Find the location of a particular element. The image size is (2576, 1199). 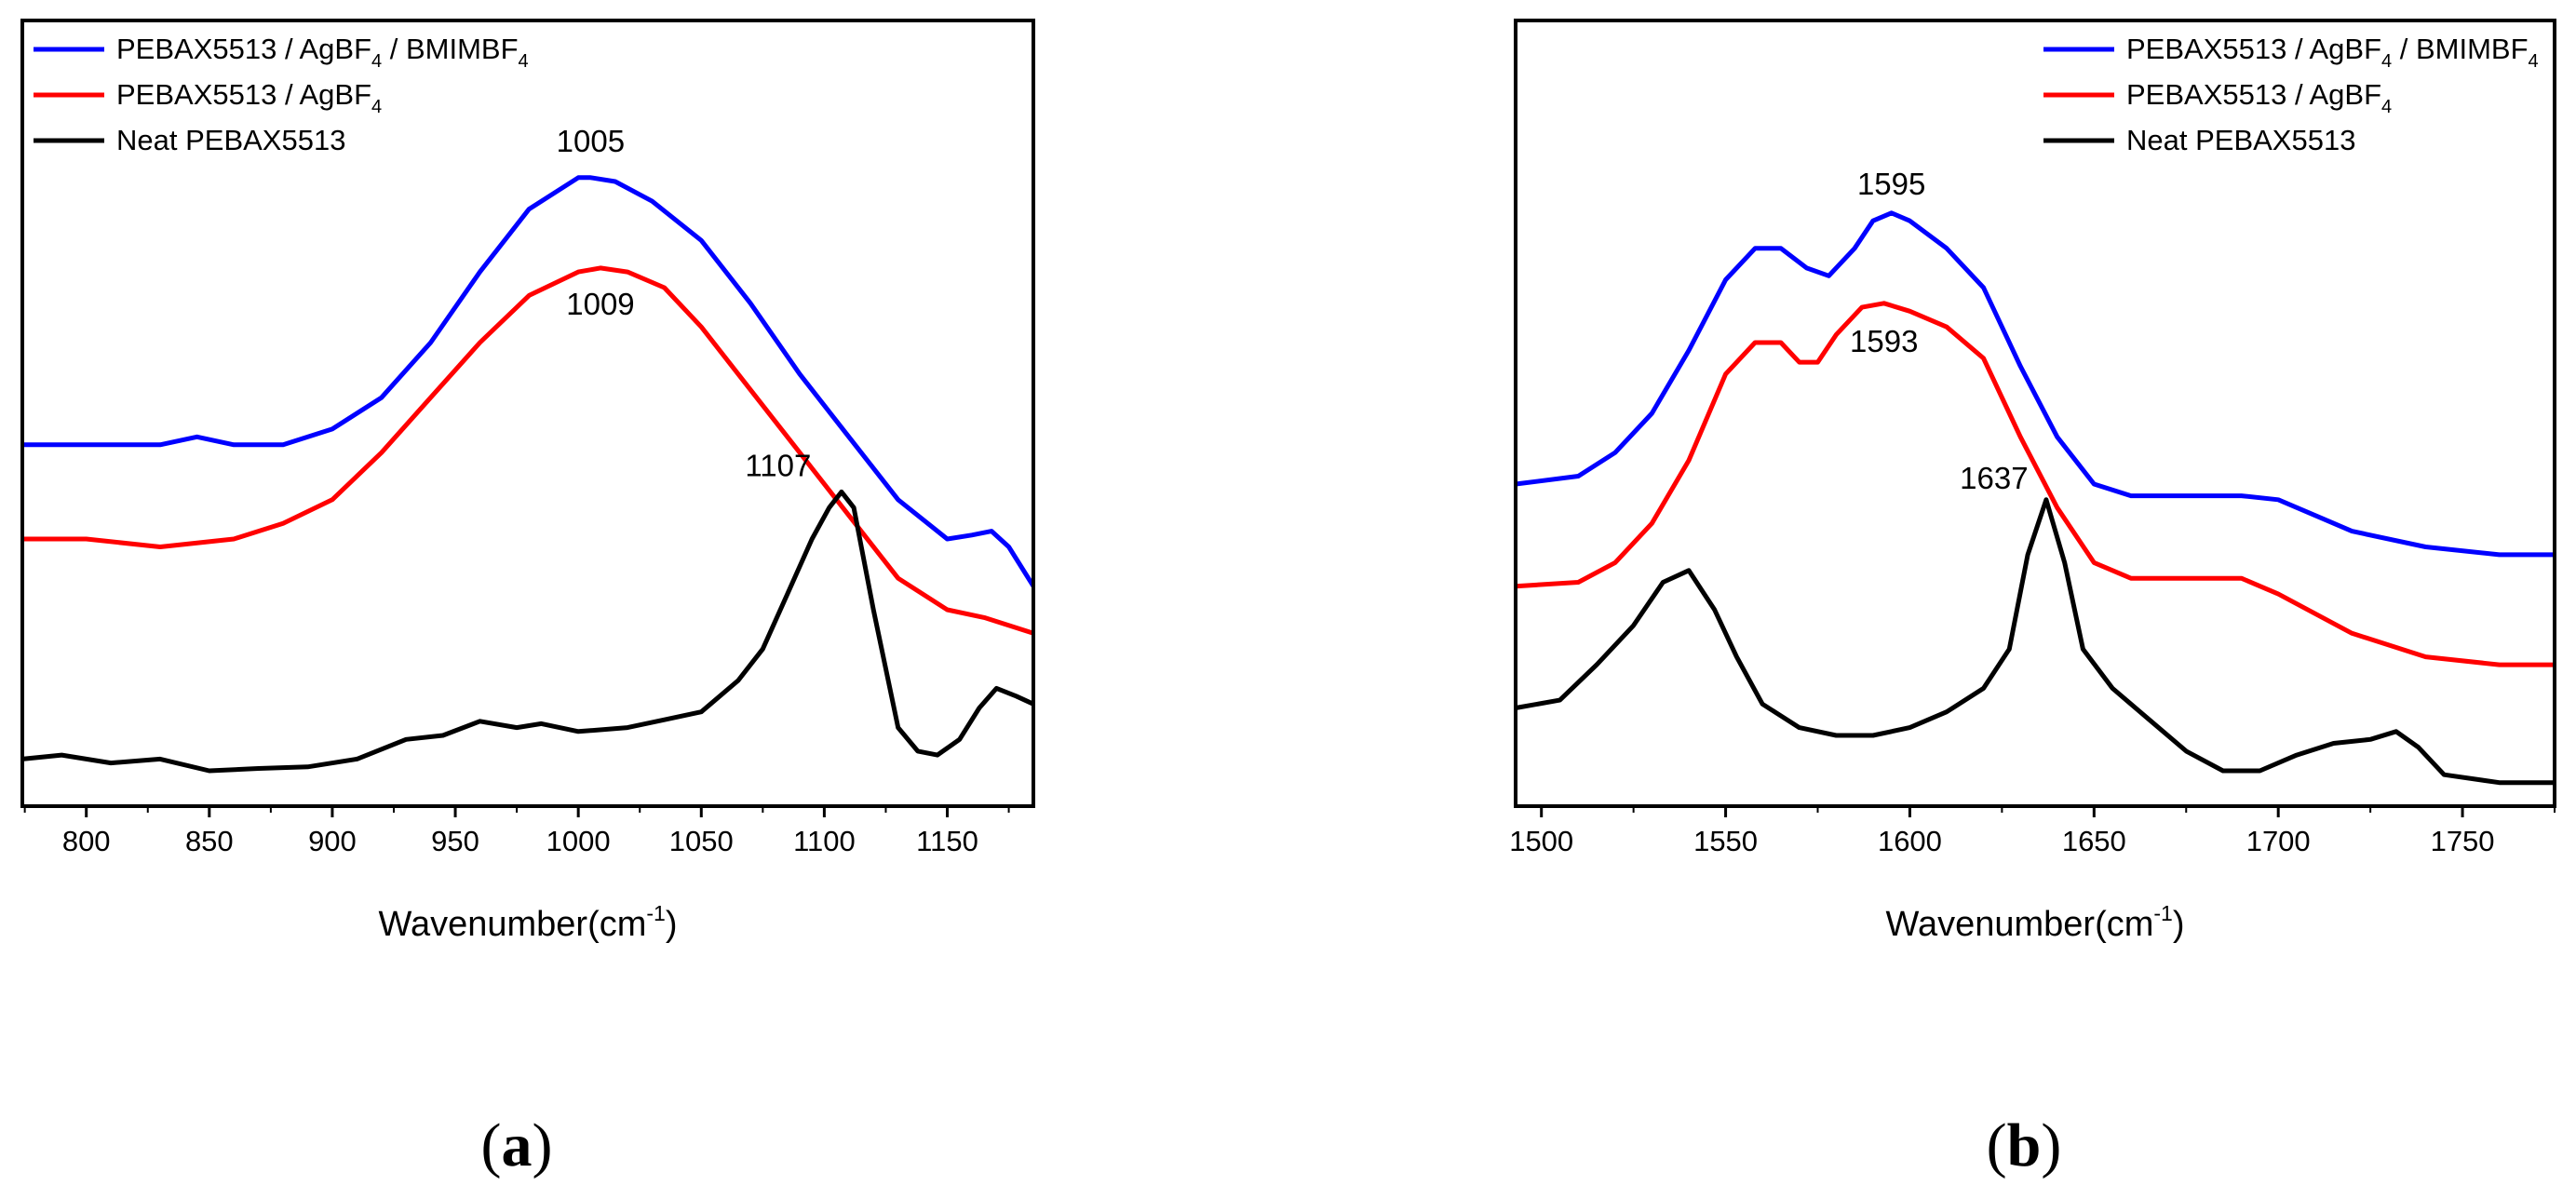

x-tick-label: 900 is located at coordinates (332, 841).